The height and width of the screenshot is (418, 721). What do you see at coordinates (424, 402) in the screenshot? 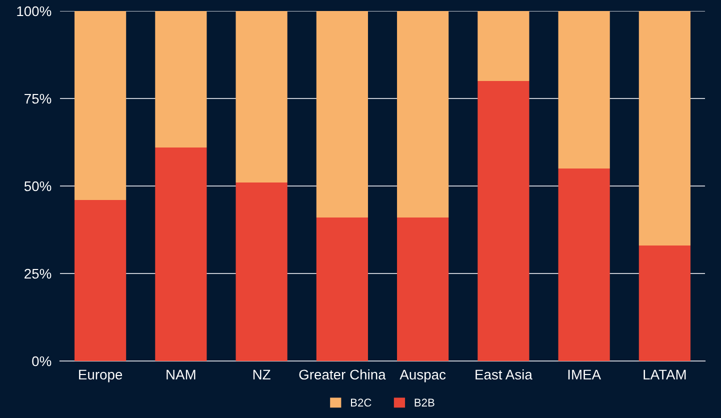
I see `legend-label: B2B` at bounding box center [424, 402].